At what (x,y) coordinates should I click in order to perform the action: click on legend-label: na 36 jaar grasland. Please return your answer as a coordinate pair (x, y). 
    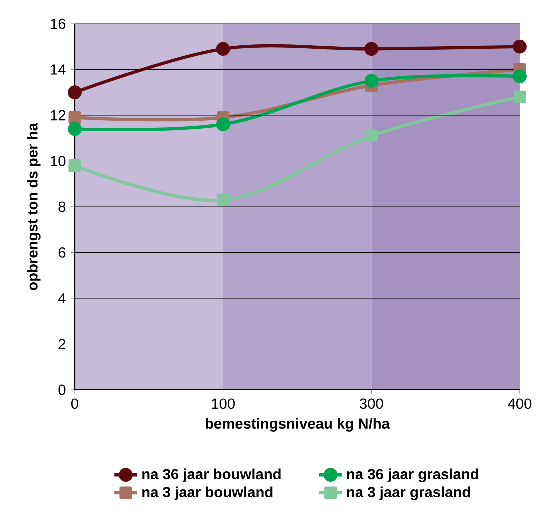
    Looking at the image, I should click on (412, 475).